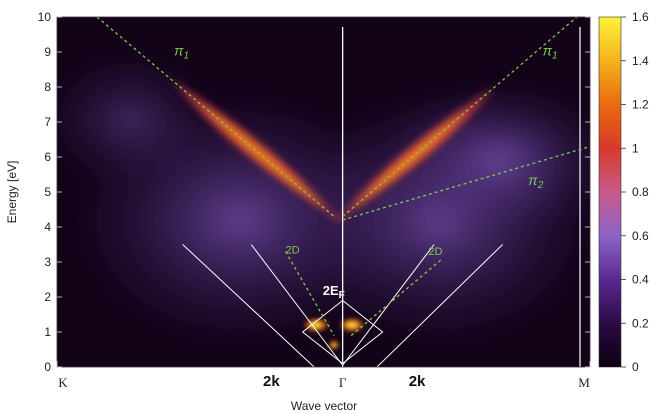 Image resolution: width=664 pixels, height=414 pixels. What do you see at coordinates (343, 382) in the screenshot?
I see `x-point-label: Γ` at bounding box center [343, 382].